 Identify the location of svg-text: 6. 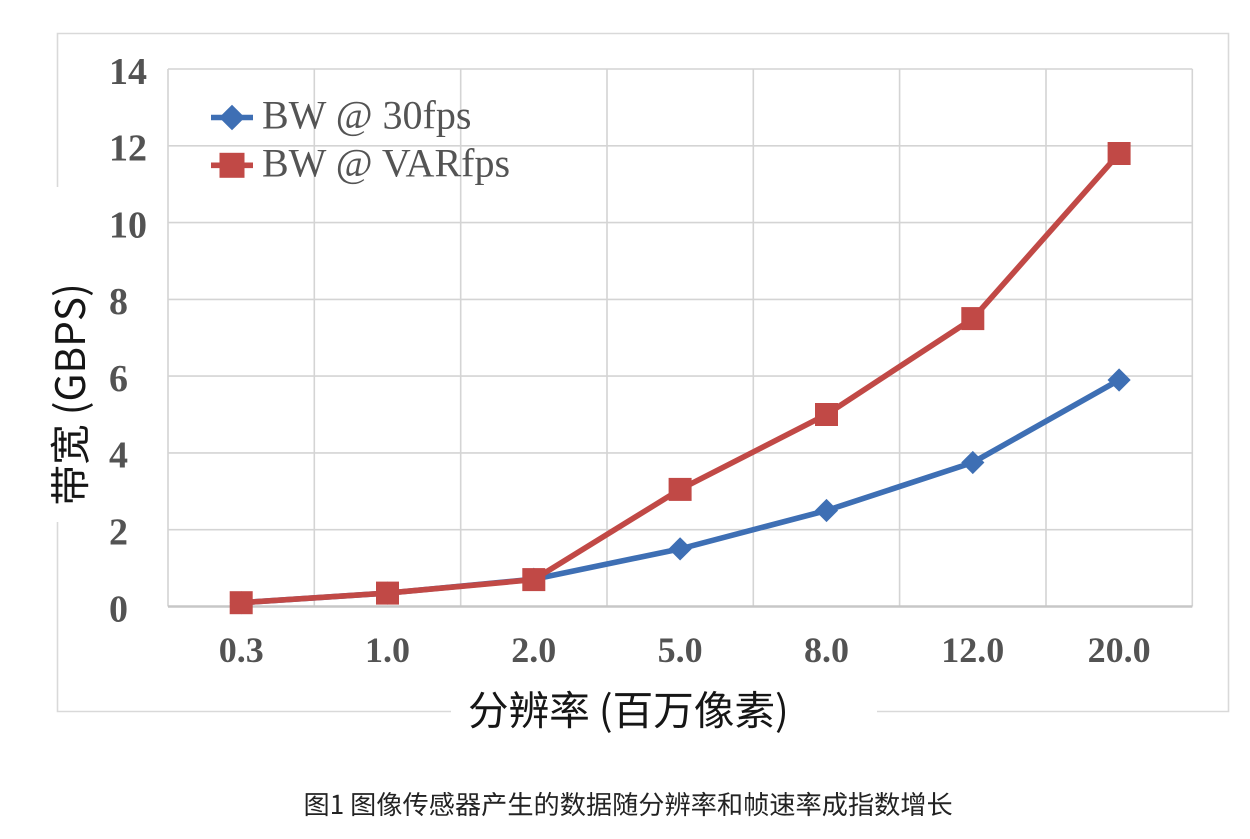
(118, 379).